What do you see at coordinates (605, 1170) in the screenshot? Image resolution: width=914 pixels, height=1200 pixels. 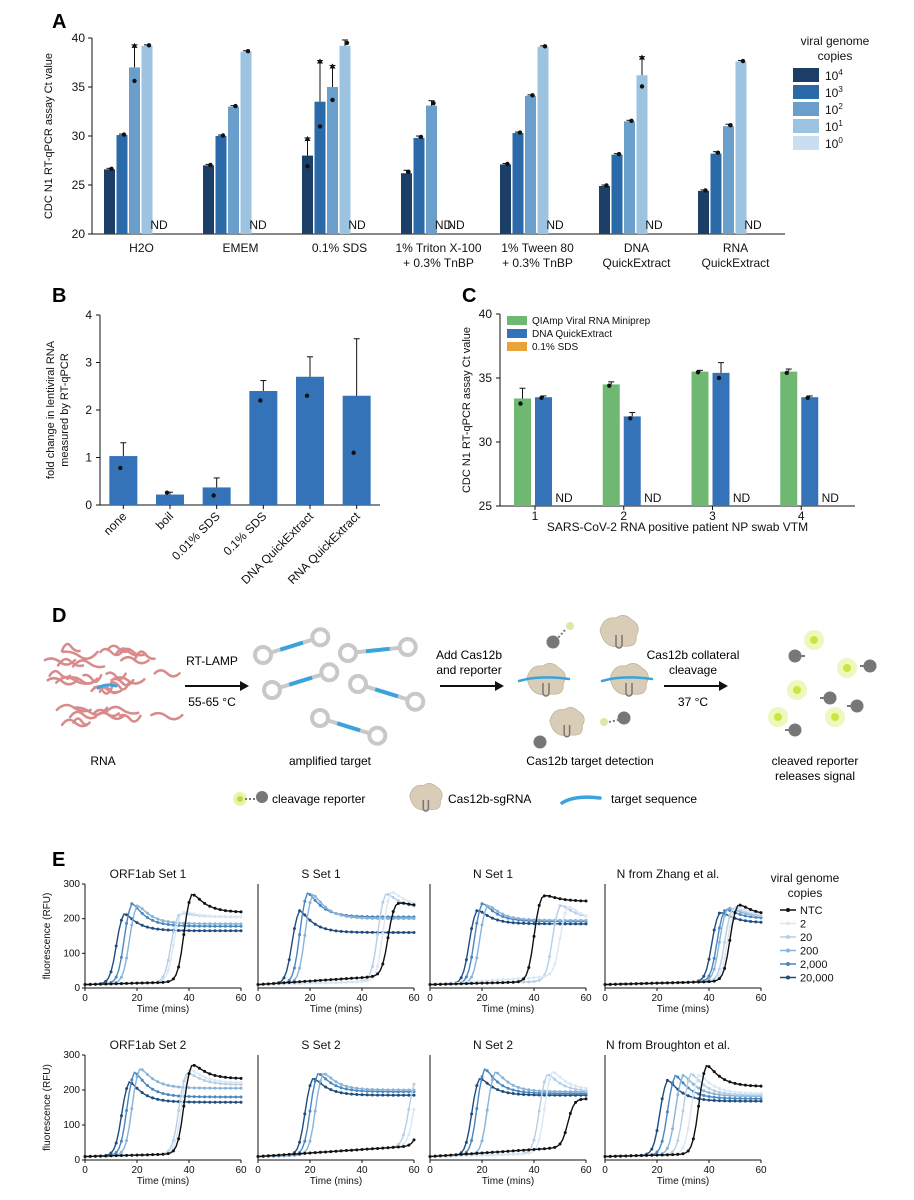 I see `x-tick-label: 0` at bounding box center [605, 1170].